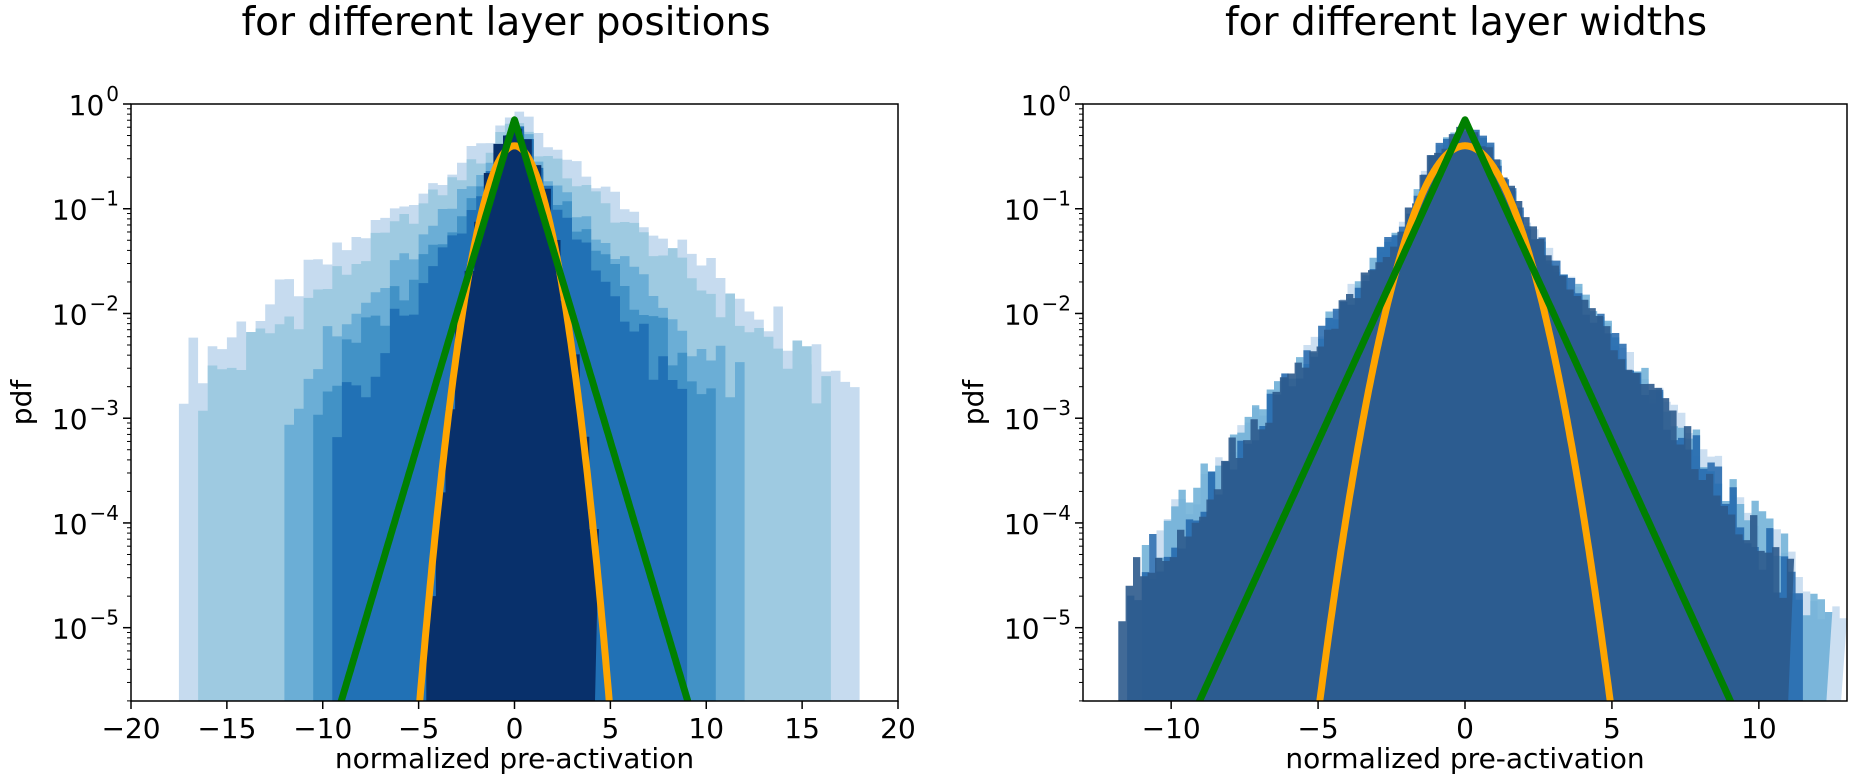 The width and height of the screenshot is (1857, 775). I want to click on left-ytick-exponent: −4, so click(104, 513).